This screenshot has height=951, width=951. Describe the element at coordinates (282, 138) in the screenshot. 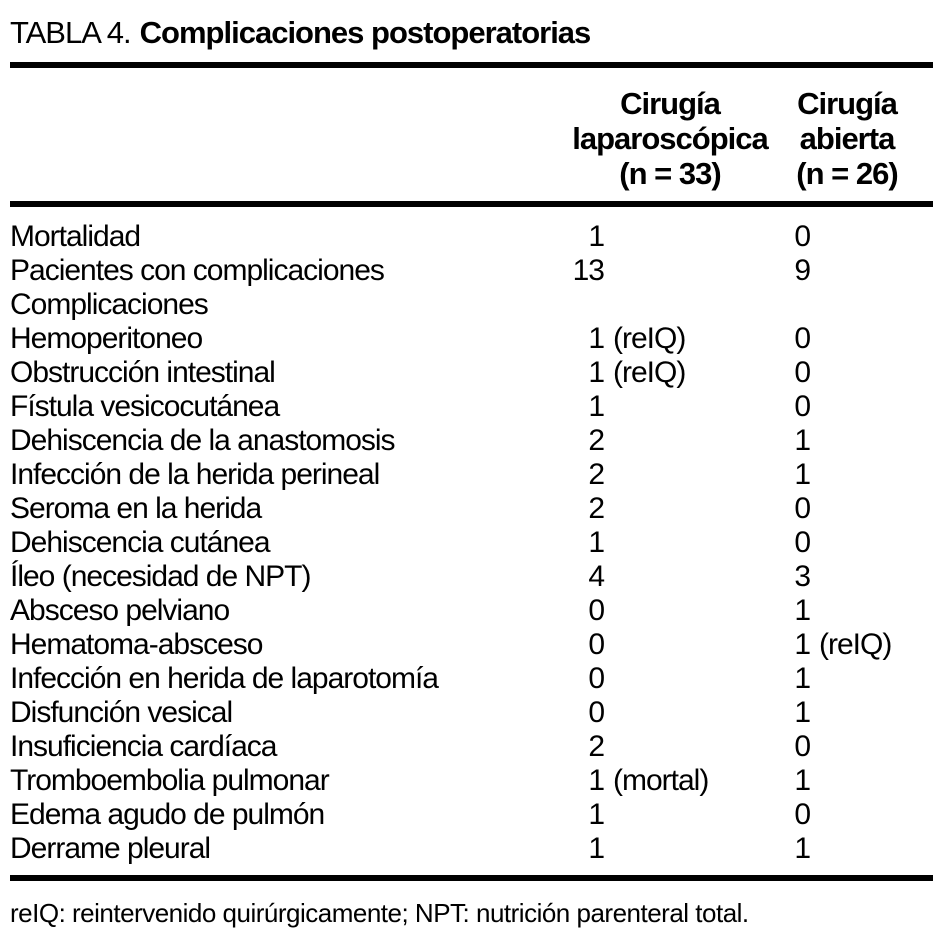

I see `header-label-spacer` at that location.